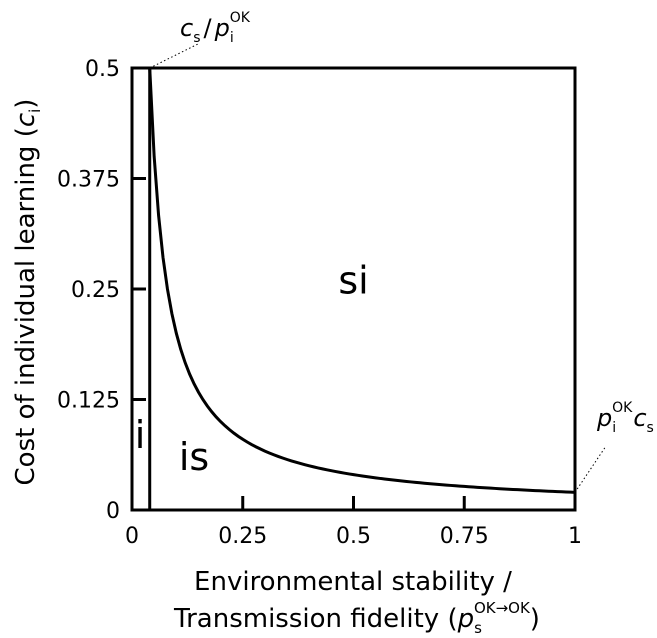  Describe the element at coordinates (194, 457) in the screenshot. I see `region-label-is: is` at that location.